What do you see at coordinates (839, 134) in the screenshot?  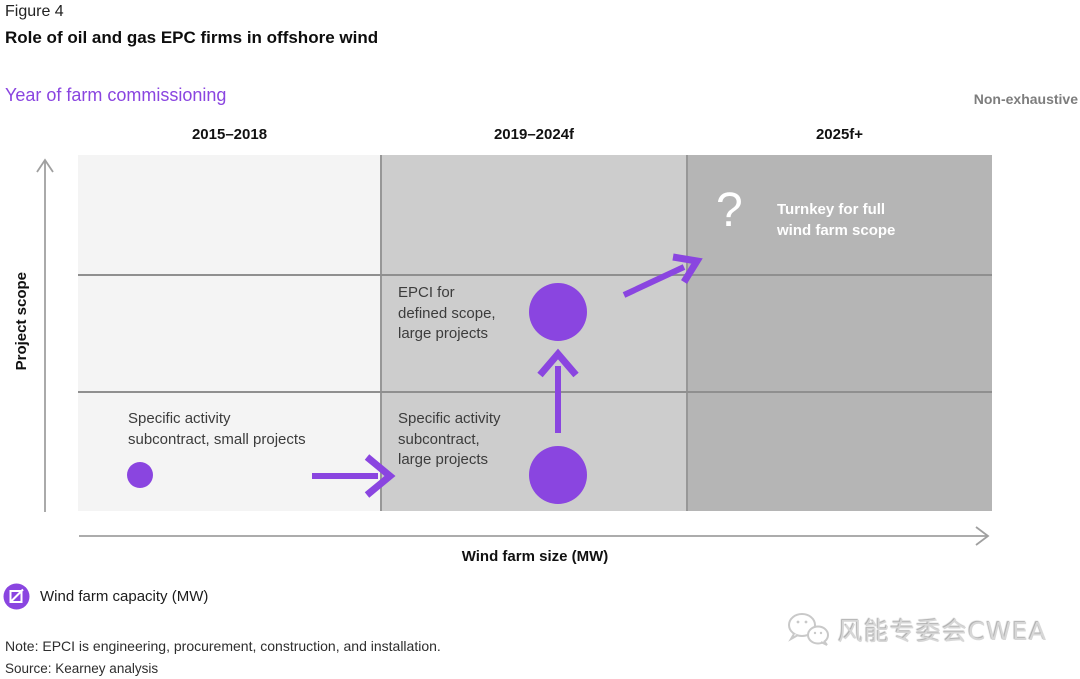 I see `column-header-2025f: 2025f+` at bounding box center [839, 134].